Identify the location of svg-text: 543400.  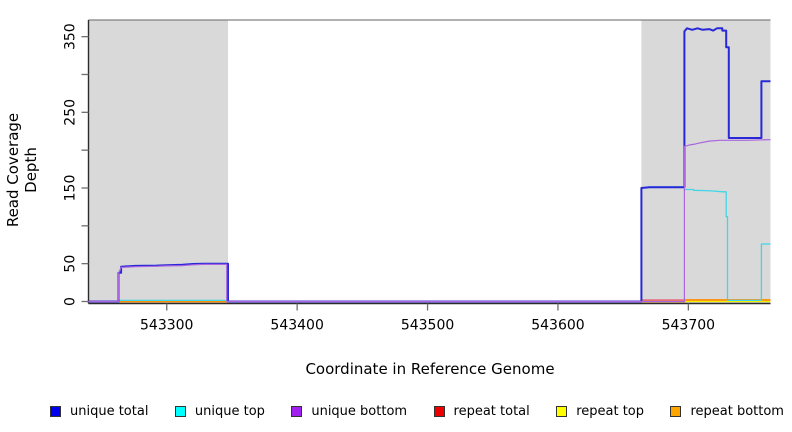
(296, 326).